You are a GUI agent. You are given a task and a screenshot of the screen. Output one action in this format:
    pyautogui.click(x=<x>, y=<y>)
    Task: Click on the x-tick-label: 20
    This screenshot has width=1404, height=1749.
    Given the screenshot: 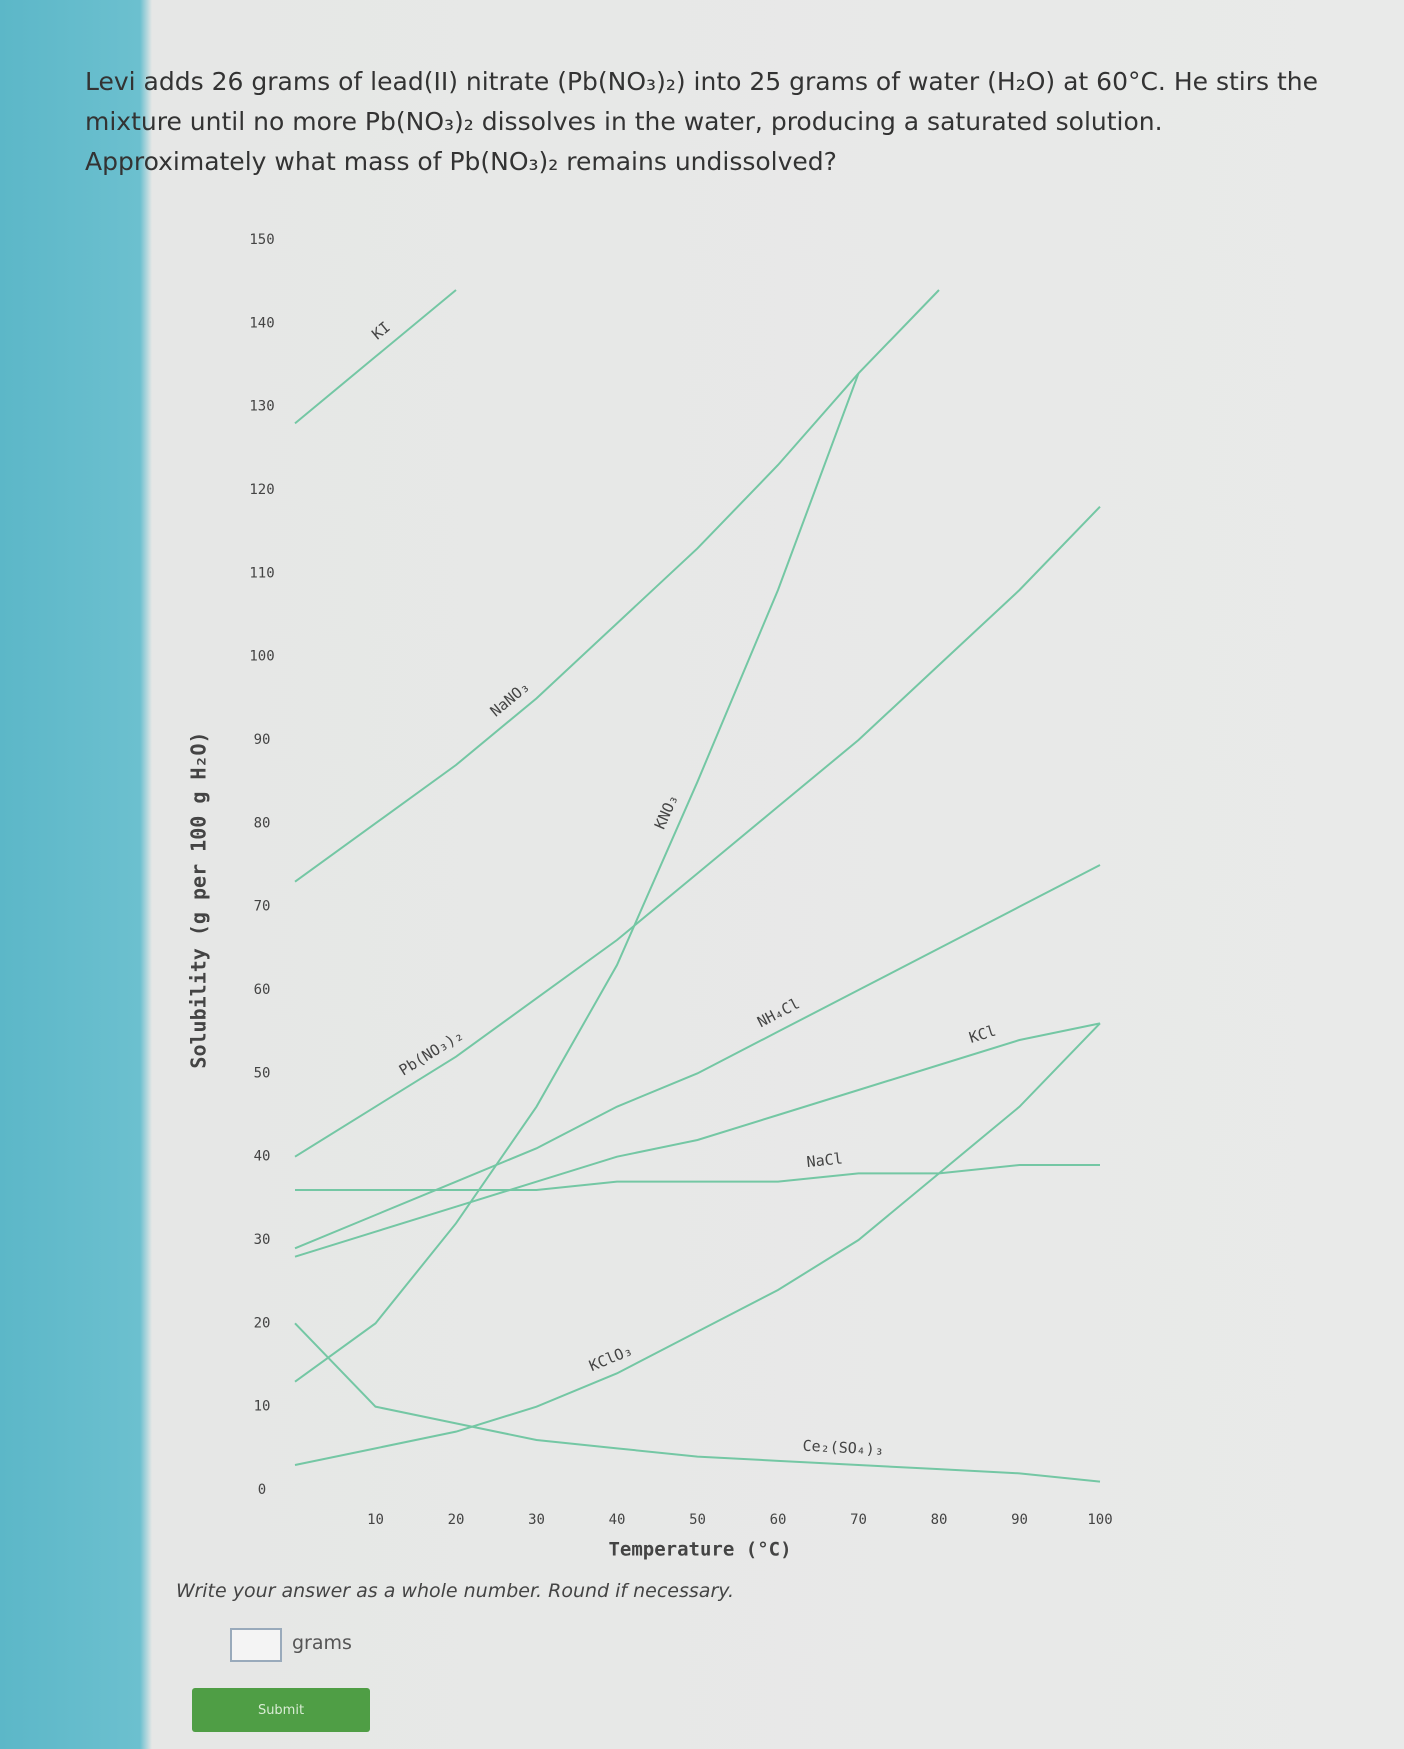 What is the action you would take?
    pyautogui.click(x=456, y=1520)
    